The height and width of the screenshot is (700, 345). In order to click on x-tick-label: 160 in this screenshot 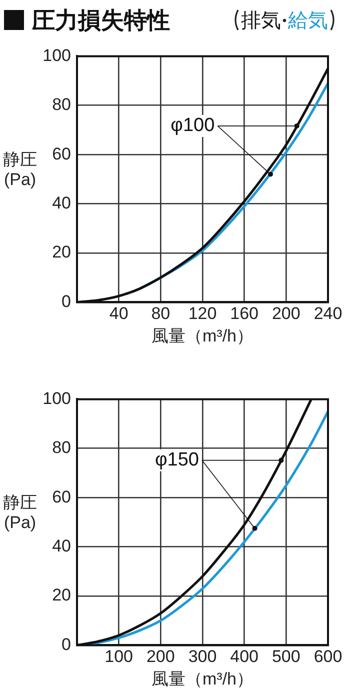, I will do `click(244, 314)`.